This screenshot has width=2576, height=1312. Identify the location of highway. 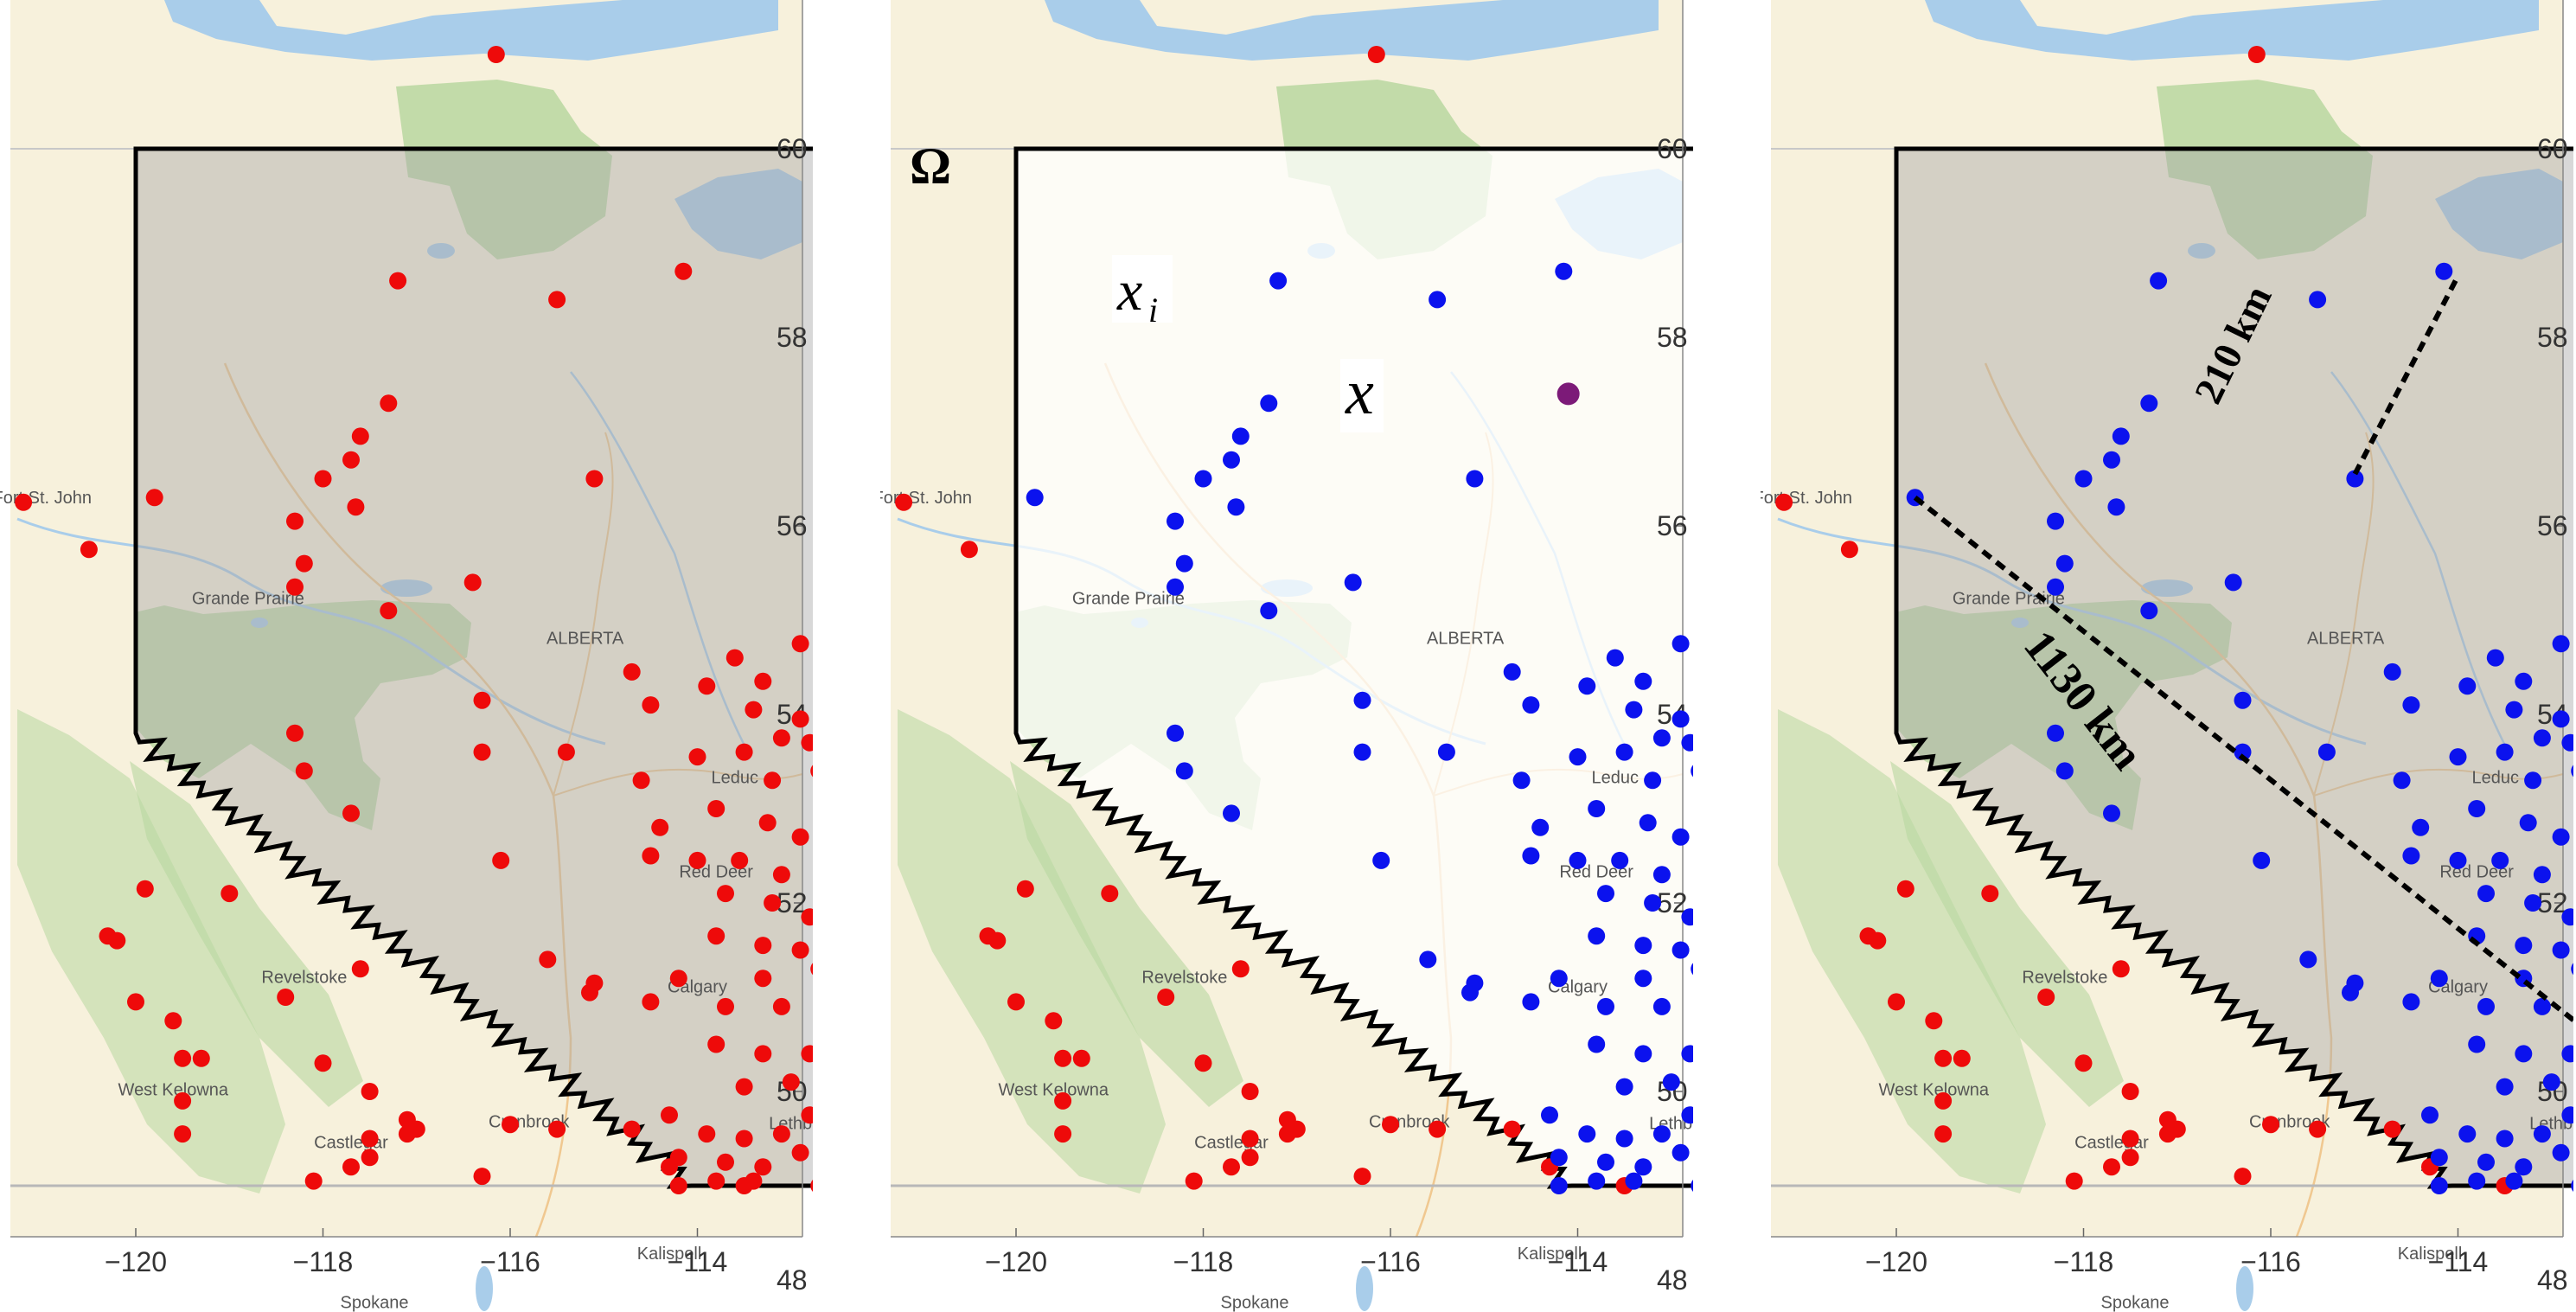
(2159, 800).